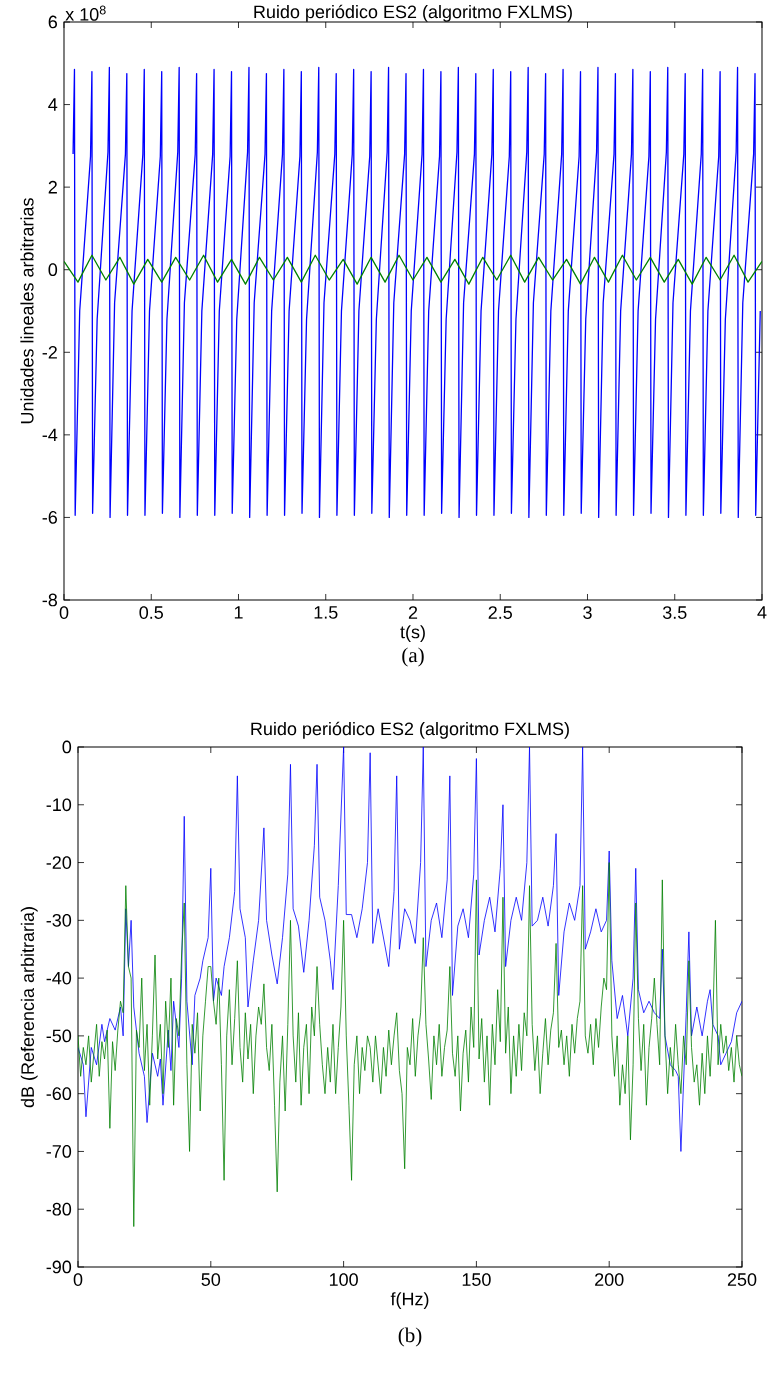 The height and width of the screenshot is (1379, 770). What do you see at coordinates (78, 1279) in the screenshot?
I see `x-tick-label: 0` at bounding box center [78, 1279].